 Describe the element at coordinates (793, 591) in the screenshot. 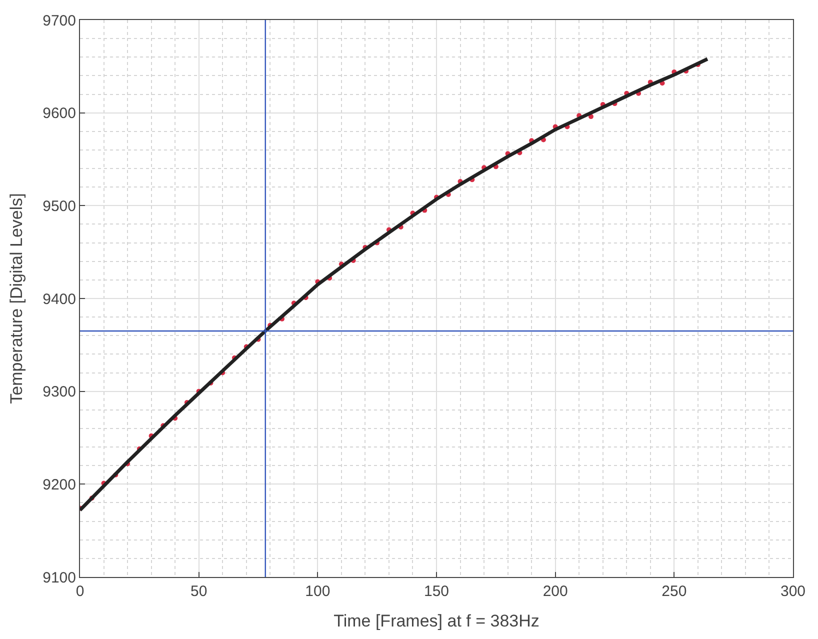

I see `x-tick-label: 300` at that location.